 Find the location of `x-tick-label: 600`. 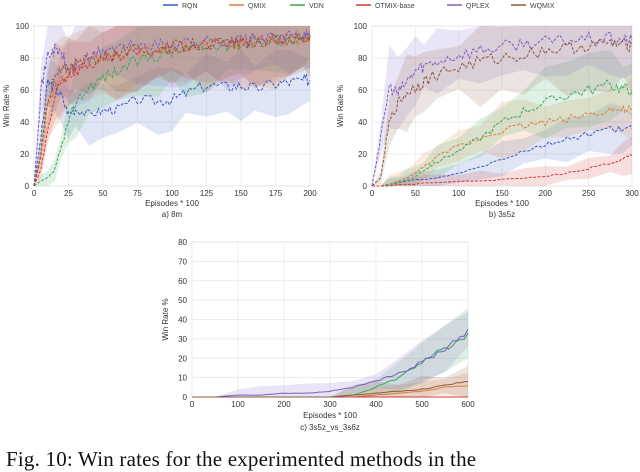

x-tick-label: 600 is located at coordinates (468, 404).